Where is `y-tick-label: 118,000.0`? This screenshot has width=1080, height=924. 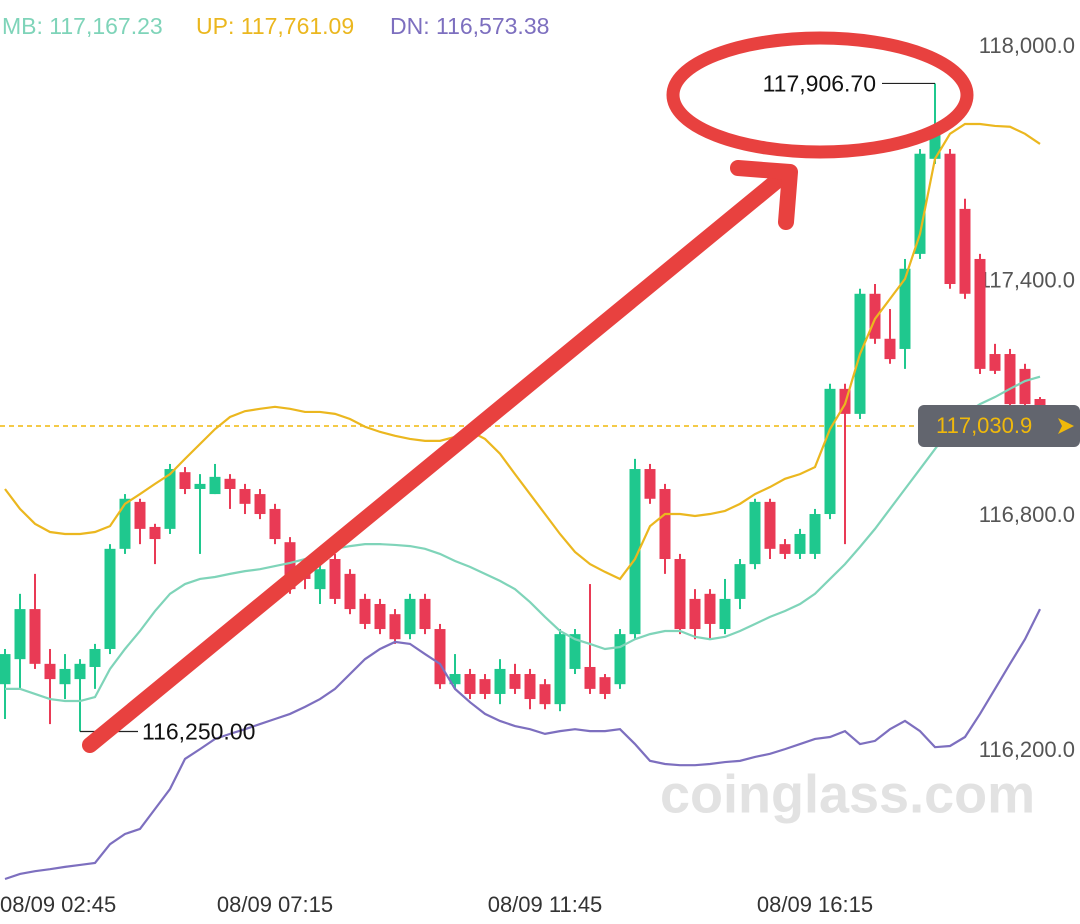
y-tick-label: 118,000.0 is located at coordinates (1027, 45).